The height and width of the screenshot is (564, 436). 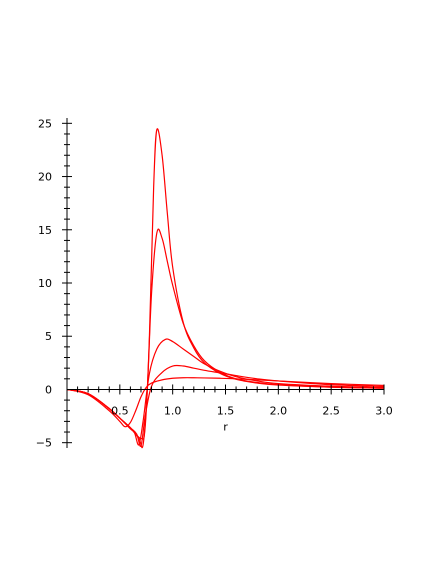 What do you see at coordinates (45, 230) in the screenshot?
I see `y-tick-label: 15` at bounding box center [45, 230].